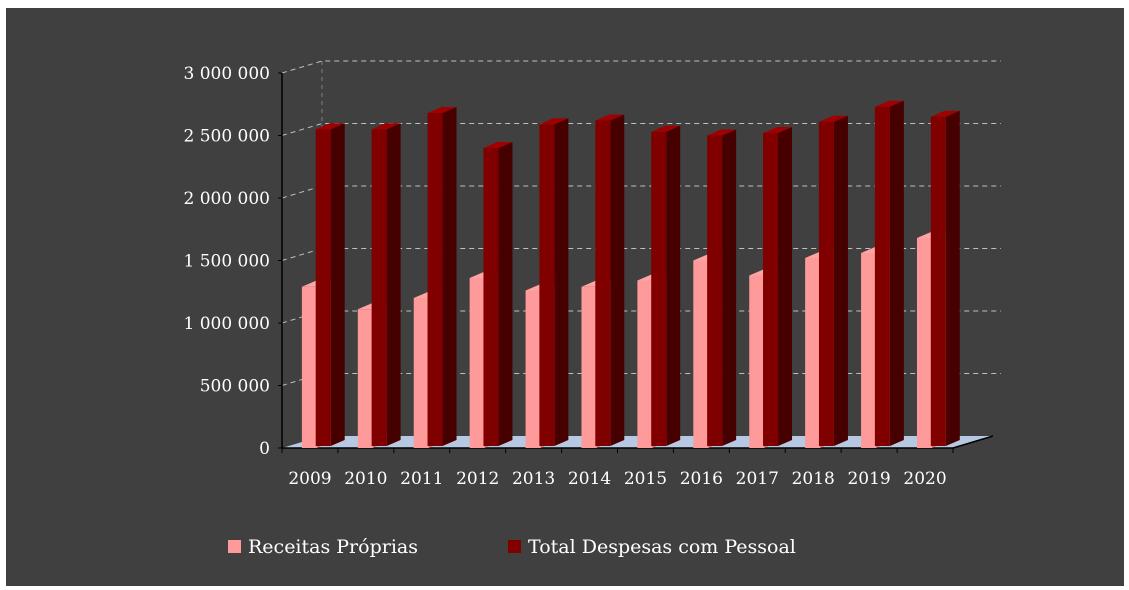 The width and height of the screenshot is (1129, 590). Describe the element at coordinates (226, 324) in the screenshot. I see `y-tick-label: 1 000 000` at that location.